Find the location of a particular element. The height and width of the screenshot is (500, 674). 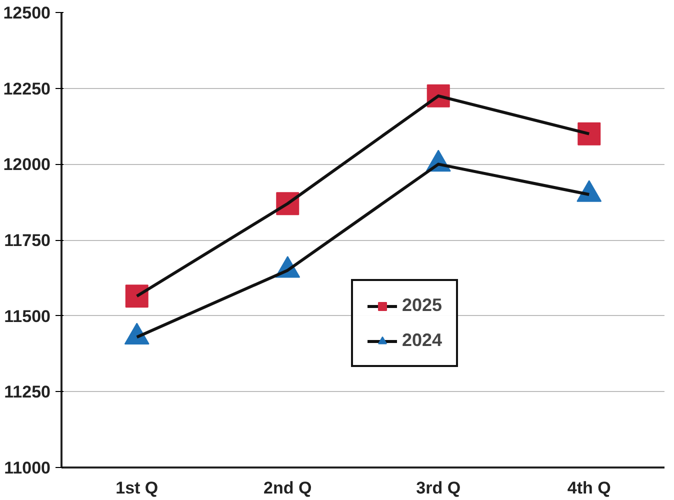

y-tick-label: 11500 is located at coordinates (27, 316).